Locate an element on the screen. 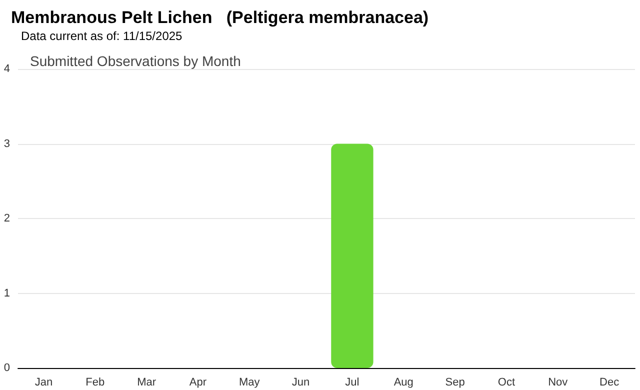  y-tick-label: 4 is located at coordinates (7, 69).